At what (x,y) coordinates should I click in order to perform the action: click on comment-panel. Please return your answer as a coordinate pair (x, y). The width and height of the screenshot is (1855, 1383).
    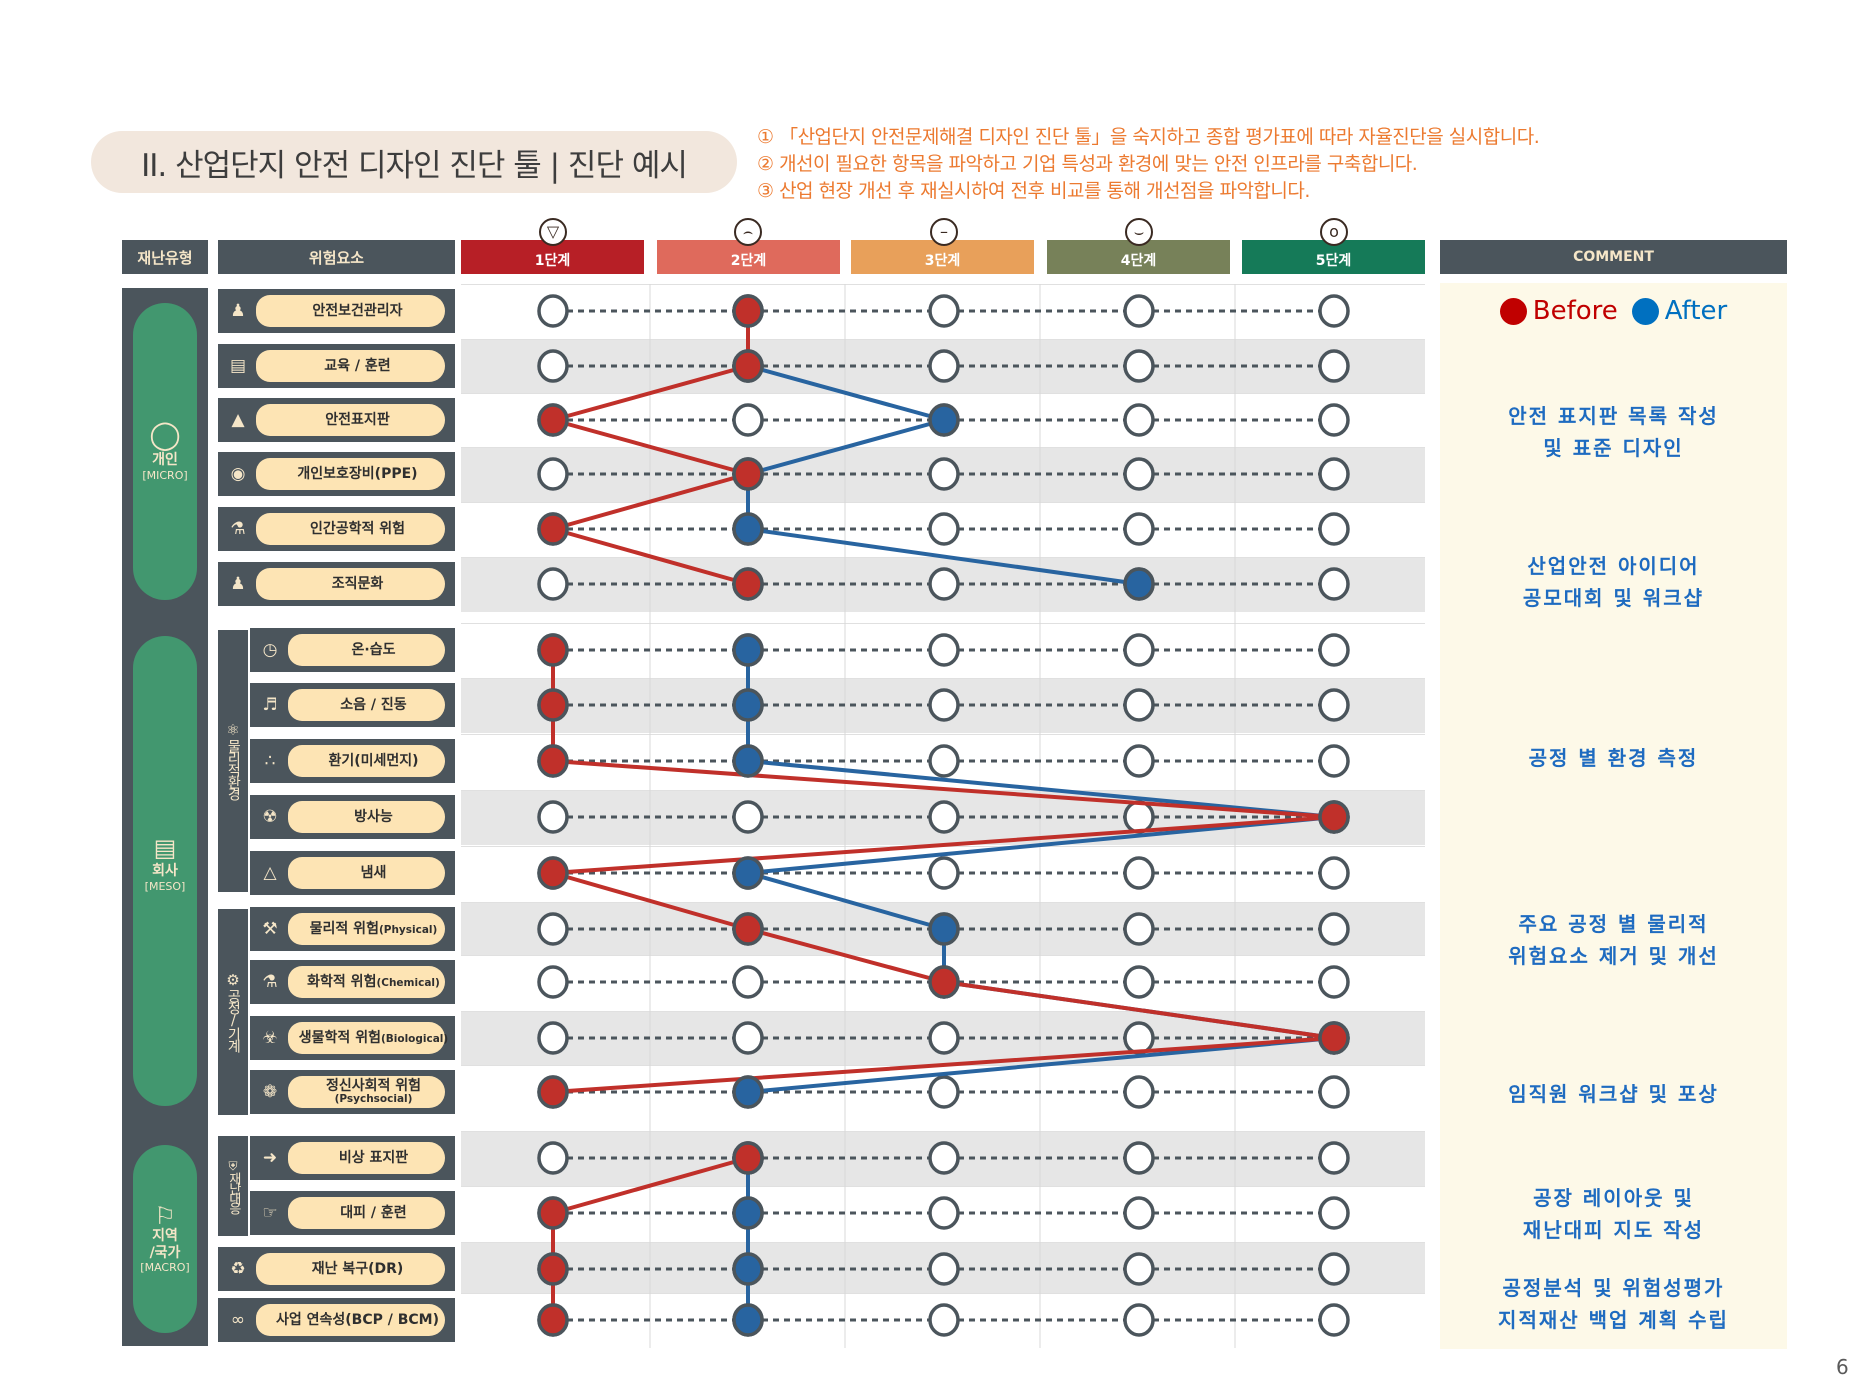
    Looking at the image, I should click on (1613, 816).